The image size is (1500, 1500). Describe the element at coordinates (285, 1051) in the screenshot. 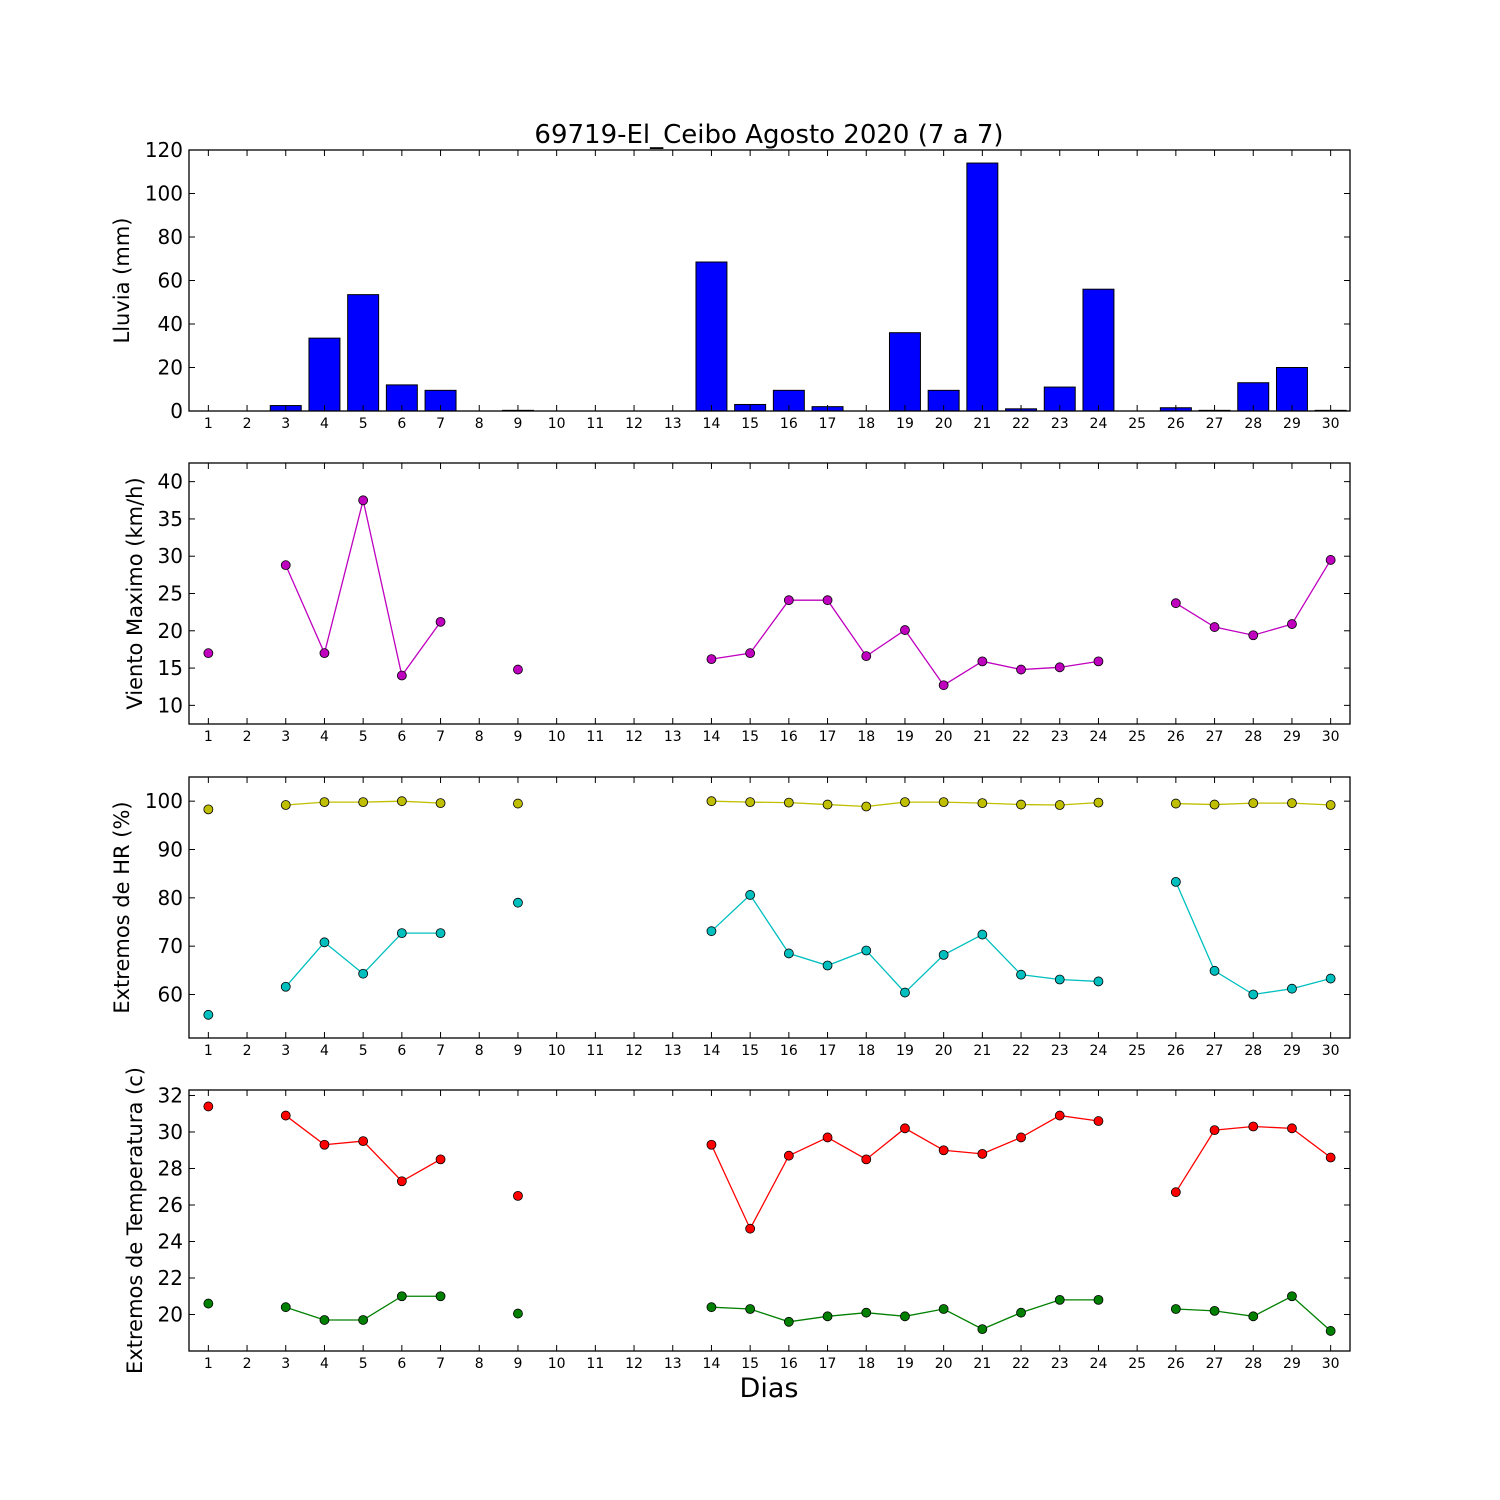

I see `x-tick-label: 3` at that location.